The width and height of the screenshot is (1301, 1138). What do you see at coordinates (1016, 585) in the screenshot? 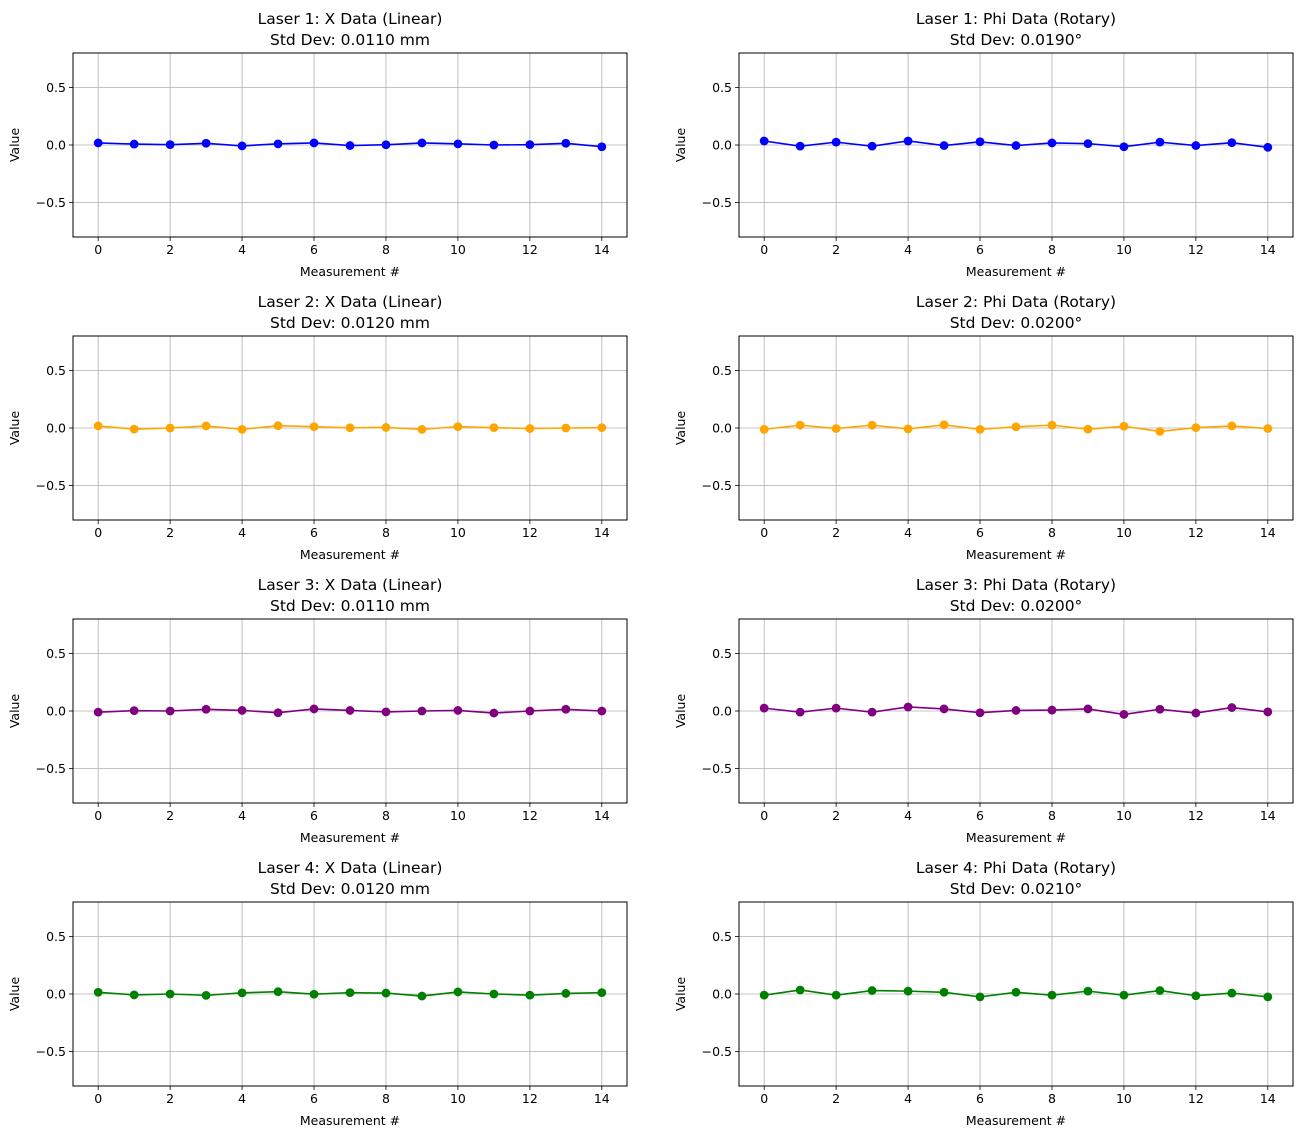
I see `chart-title: Laser 3: Phi Data (Rotary)` at bounding box center [1016, 585].